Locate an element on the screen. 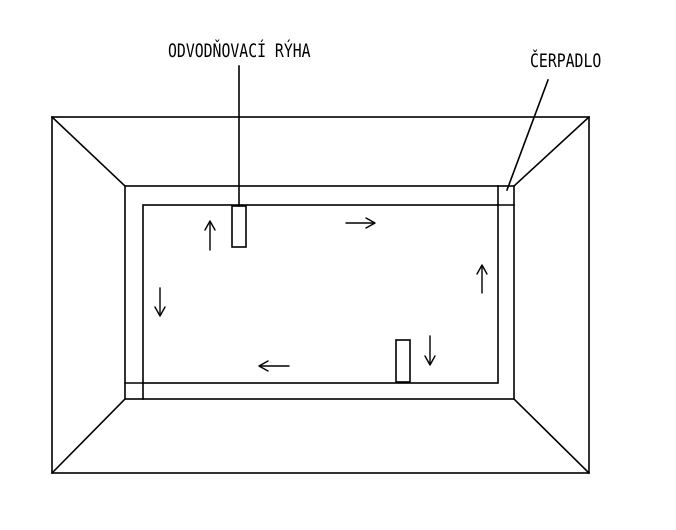 The image size is (676, 530). drainage-trench-label: ODVODŇOVACÍ RÝHA is located at coordinates (239, 50).